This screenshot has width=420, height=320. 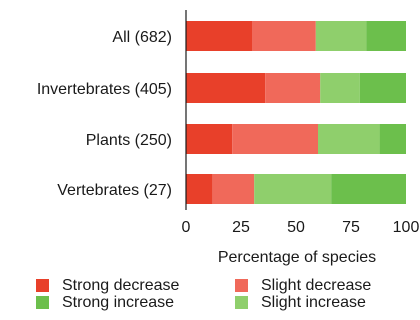 I want to click on category-label: Plants (250), so click(x=129, y=140).